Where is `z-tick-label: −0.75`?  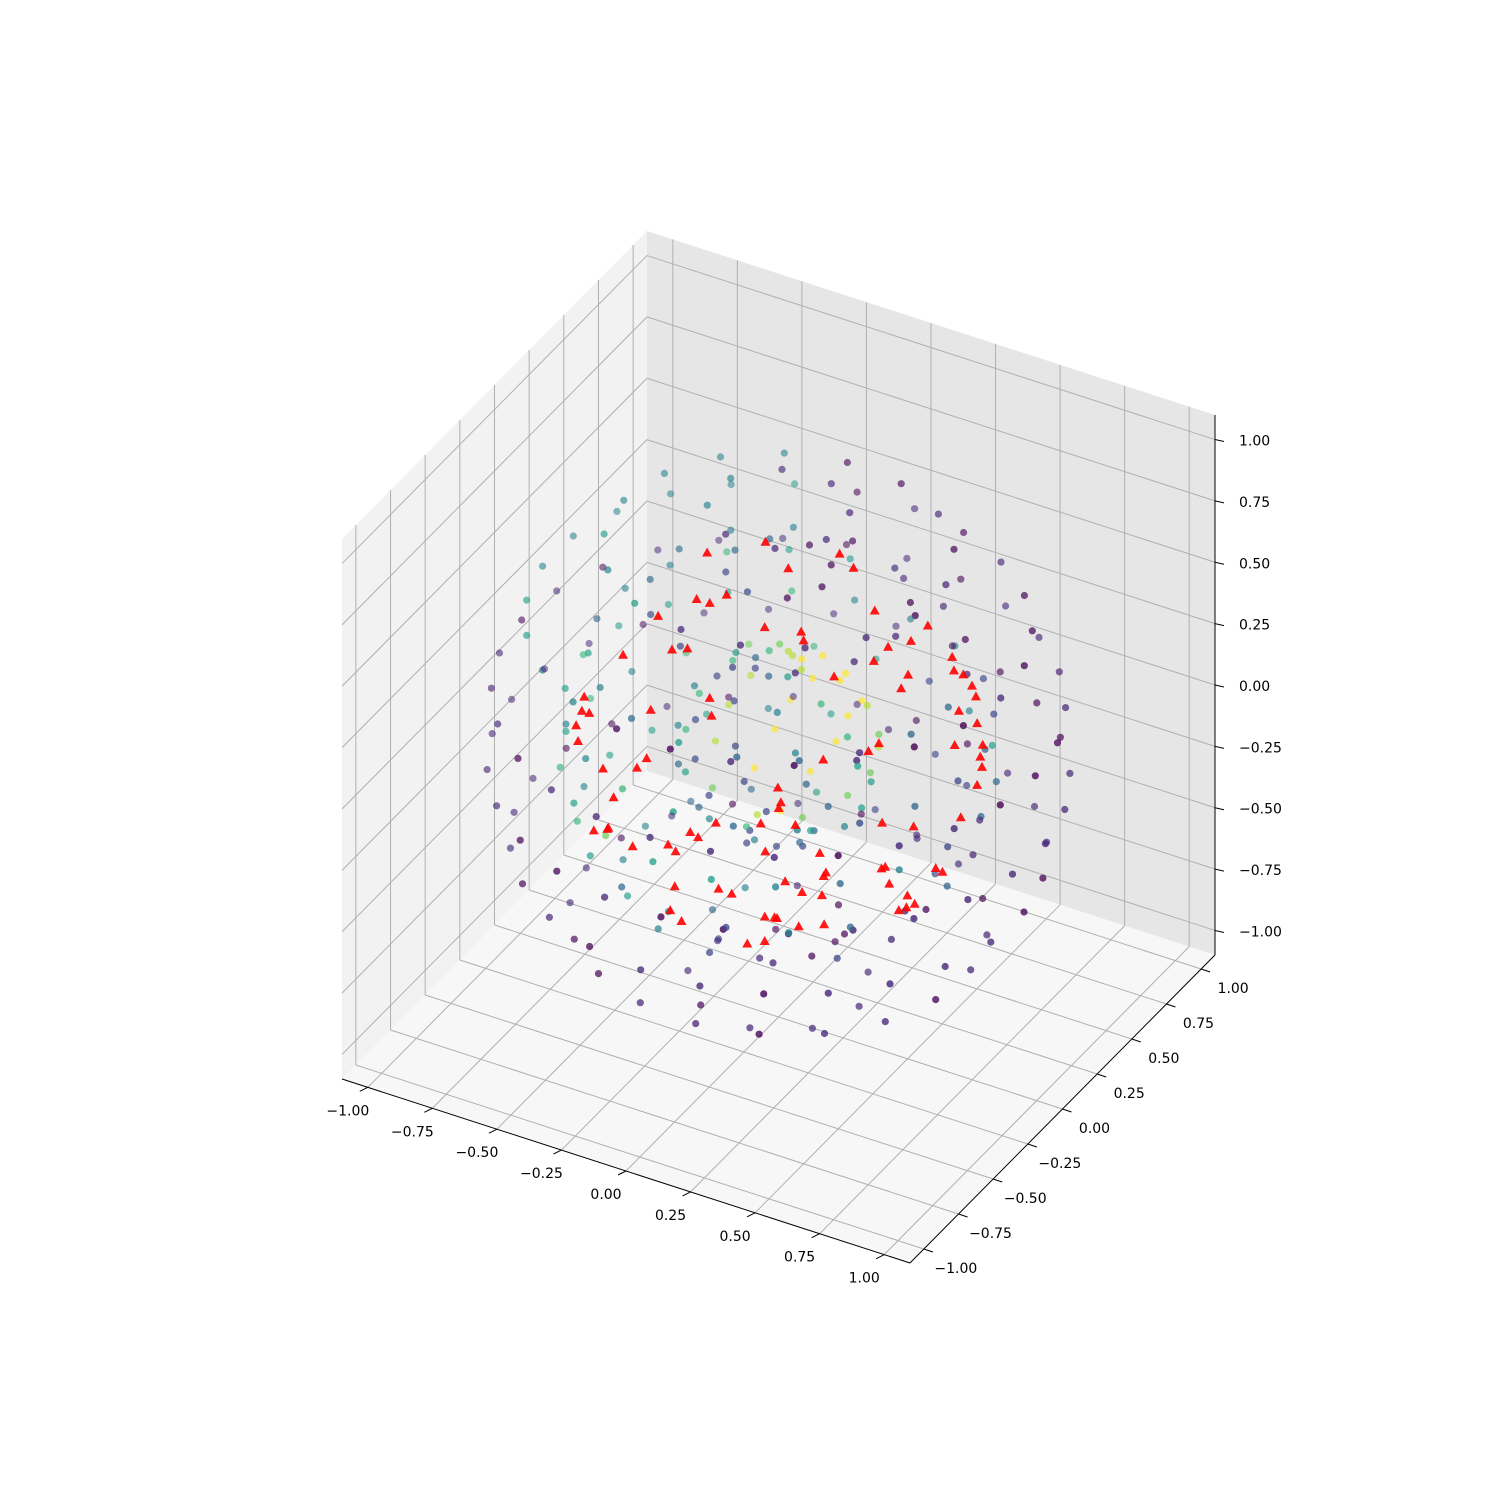 z-tick-label: −0.75 is located at coordinates (1260, 871).